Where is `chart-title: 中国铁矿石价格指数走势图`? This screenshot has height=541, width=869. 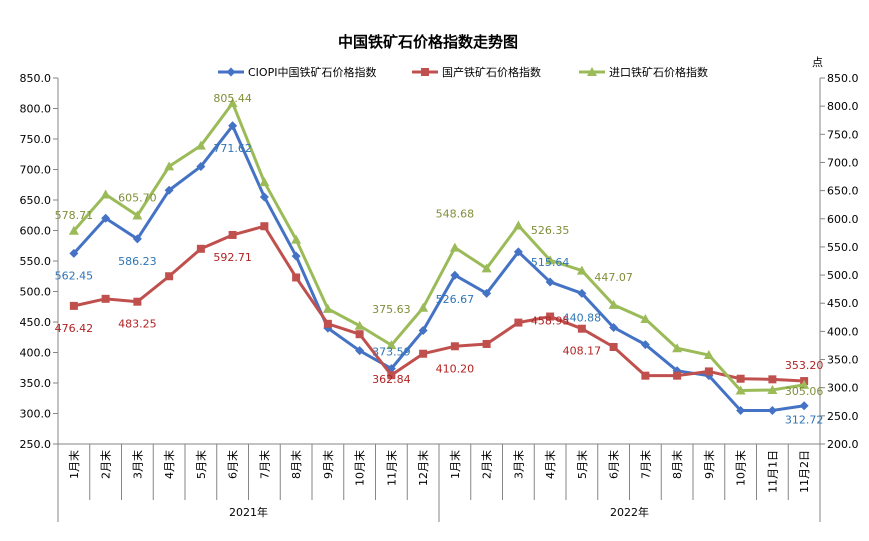 chart-title: 中国铁矿石价格指数走势图 is located at coordinates (428, 42).